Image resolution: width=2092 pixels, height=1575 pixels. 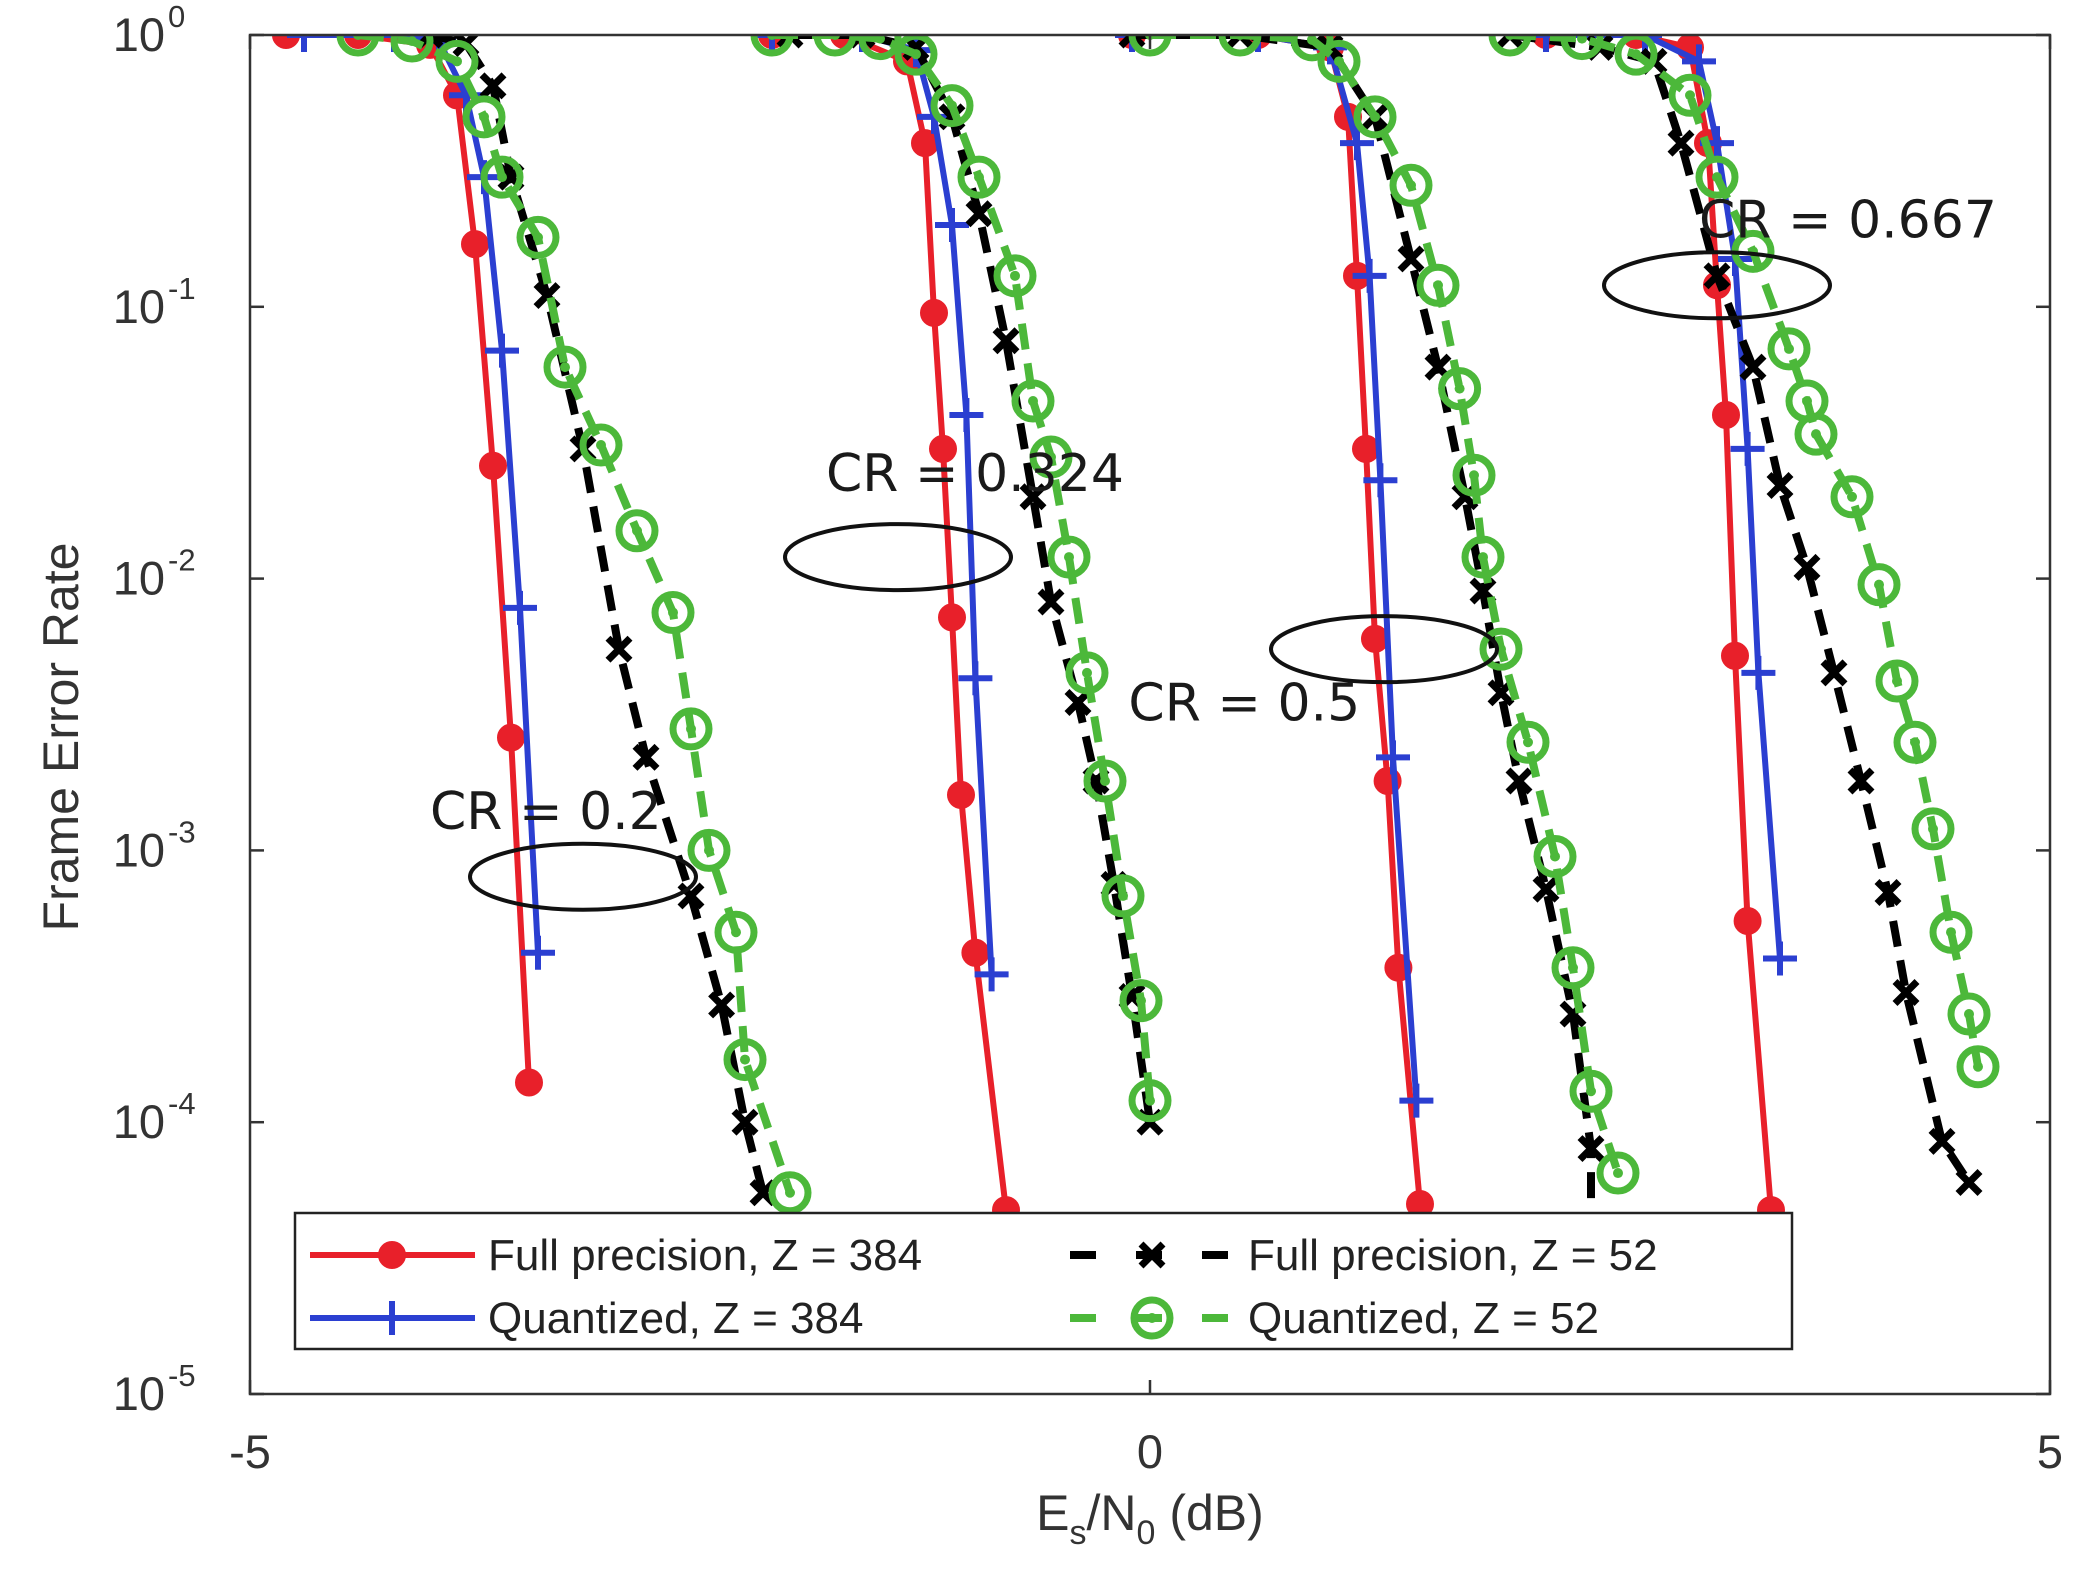 I want to click on data-point-quantized-z-52-curve-2-11-core, so click(x=1087, y=672).